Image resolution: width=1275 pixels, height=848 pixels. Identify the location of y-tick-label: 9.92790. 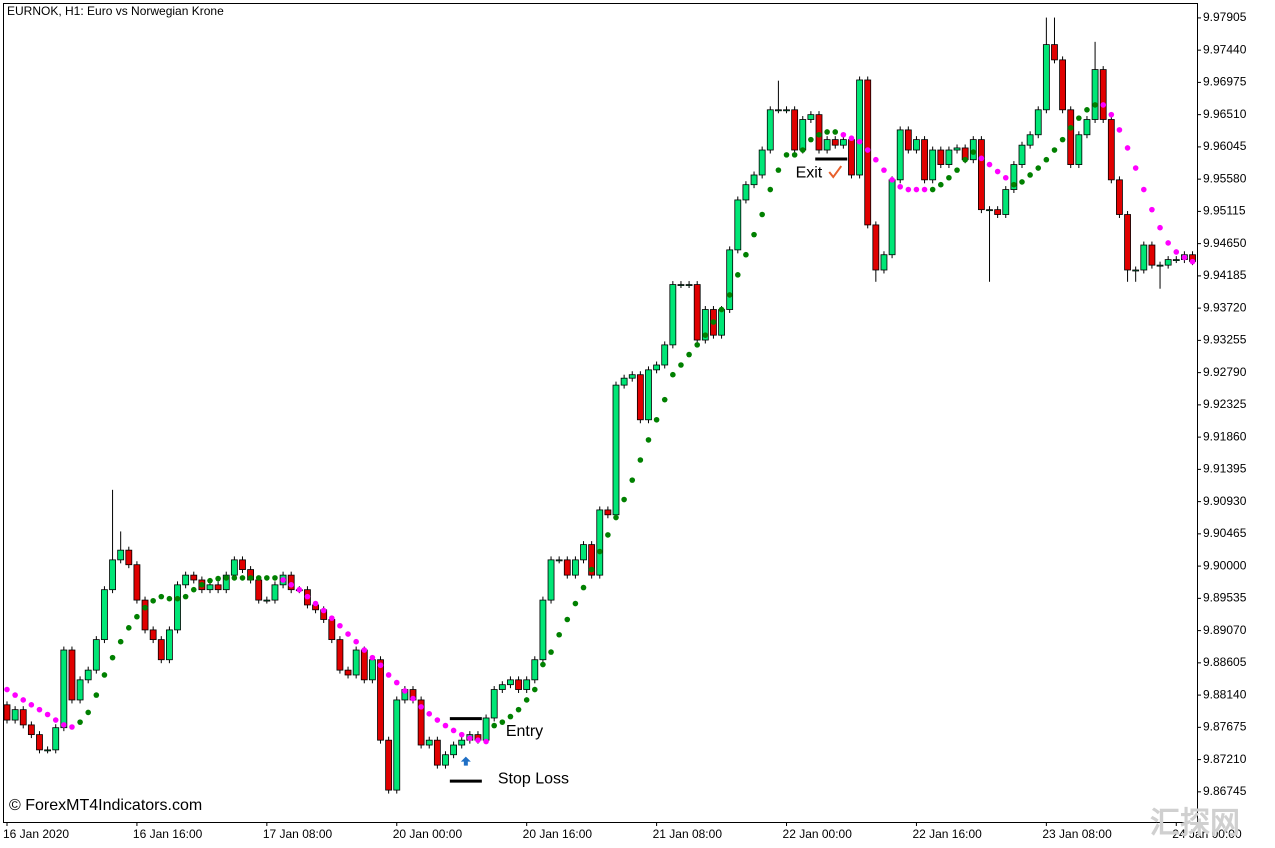
(1225, 372).